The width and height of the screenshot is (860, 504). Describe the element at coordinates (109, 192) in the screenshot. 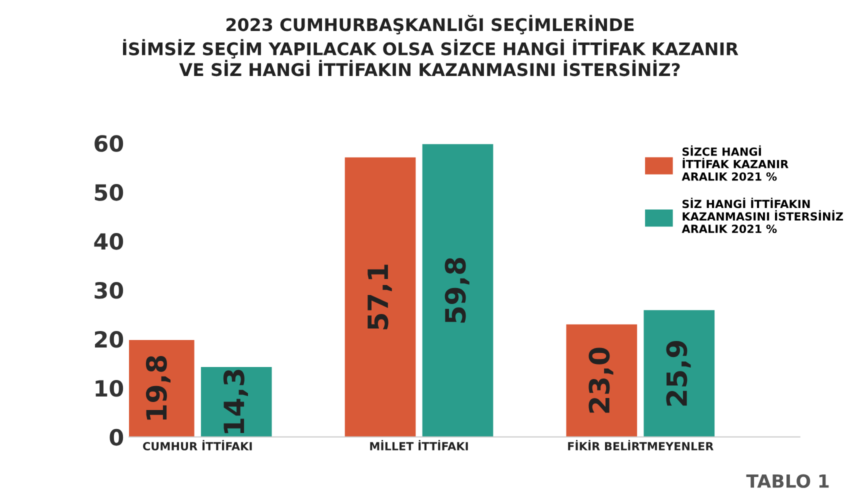

I see `y-tick-label: 50` at that location.